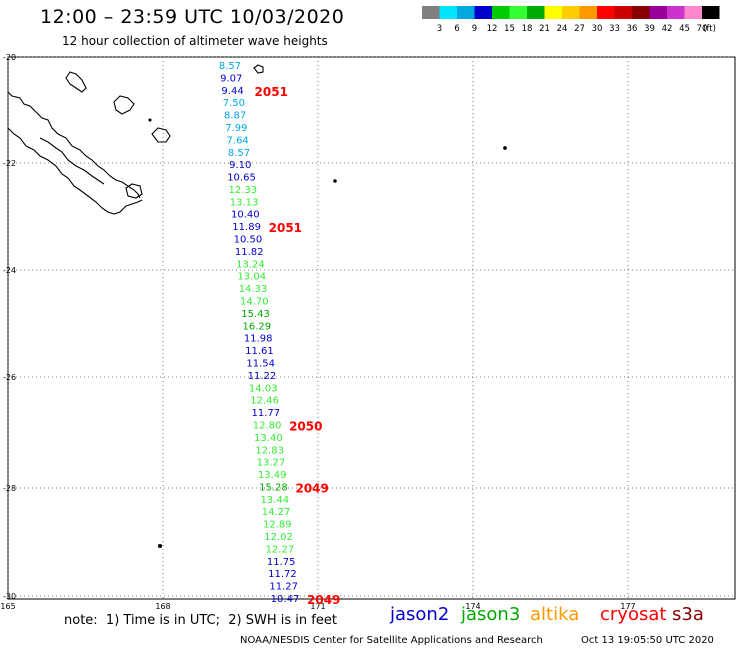 This screenshot has height=650, width=740. I want to click on loyalty-island-ouvea, so click(76, 82).